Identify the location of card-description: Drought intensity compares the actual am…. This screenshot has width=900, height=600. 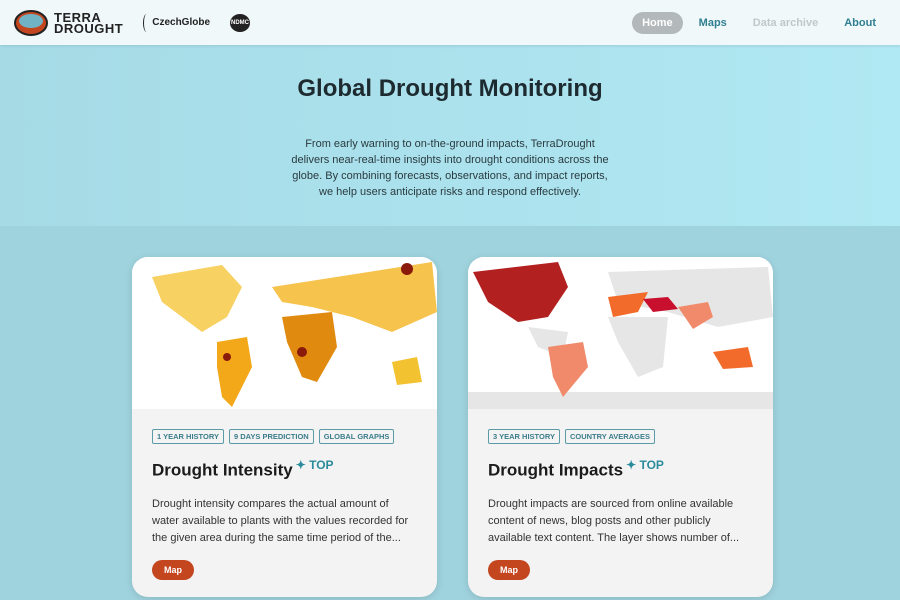
(280, 520).